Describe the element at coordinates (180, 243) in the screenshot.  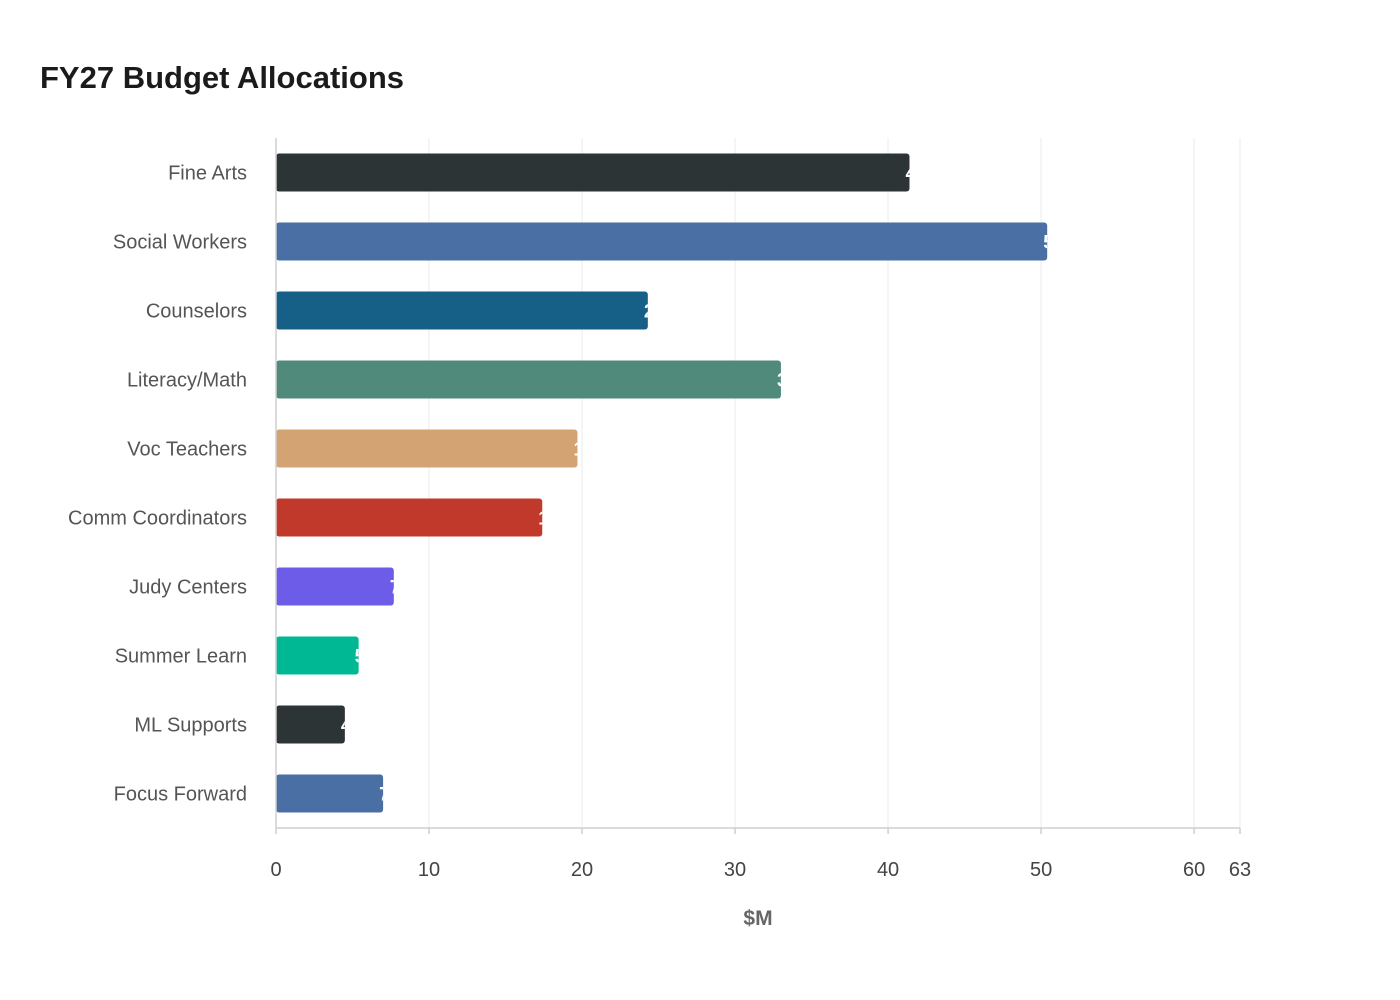
I see `category-label: Social Workers` at that location.